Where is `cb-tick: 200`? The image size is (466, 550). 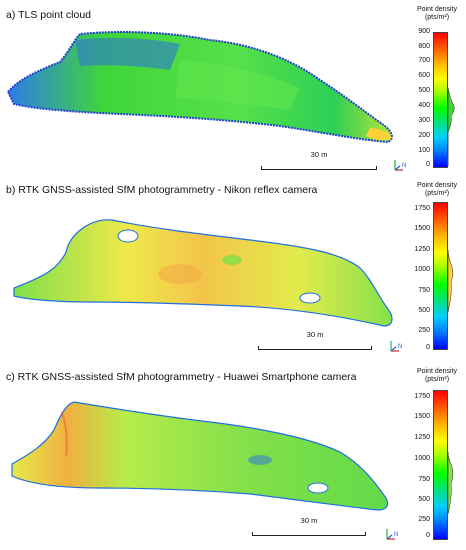
cb-tick: 200 is located at coordinates (424, 135).